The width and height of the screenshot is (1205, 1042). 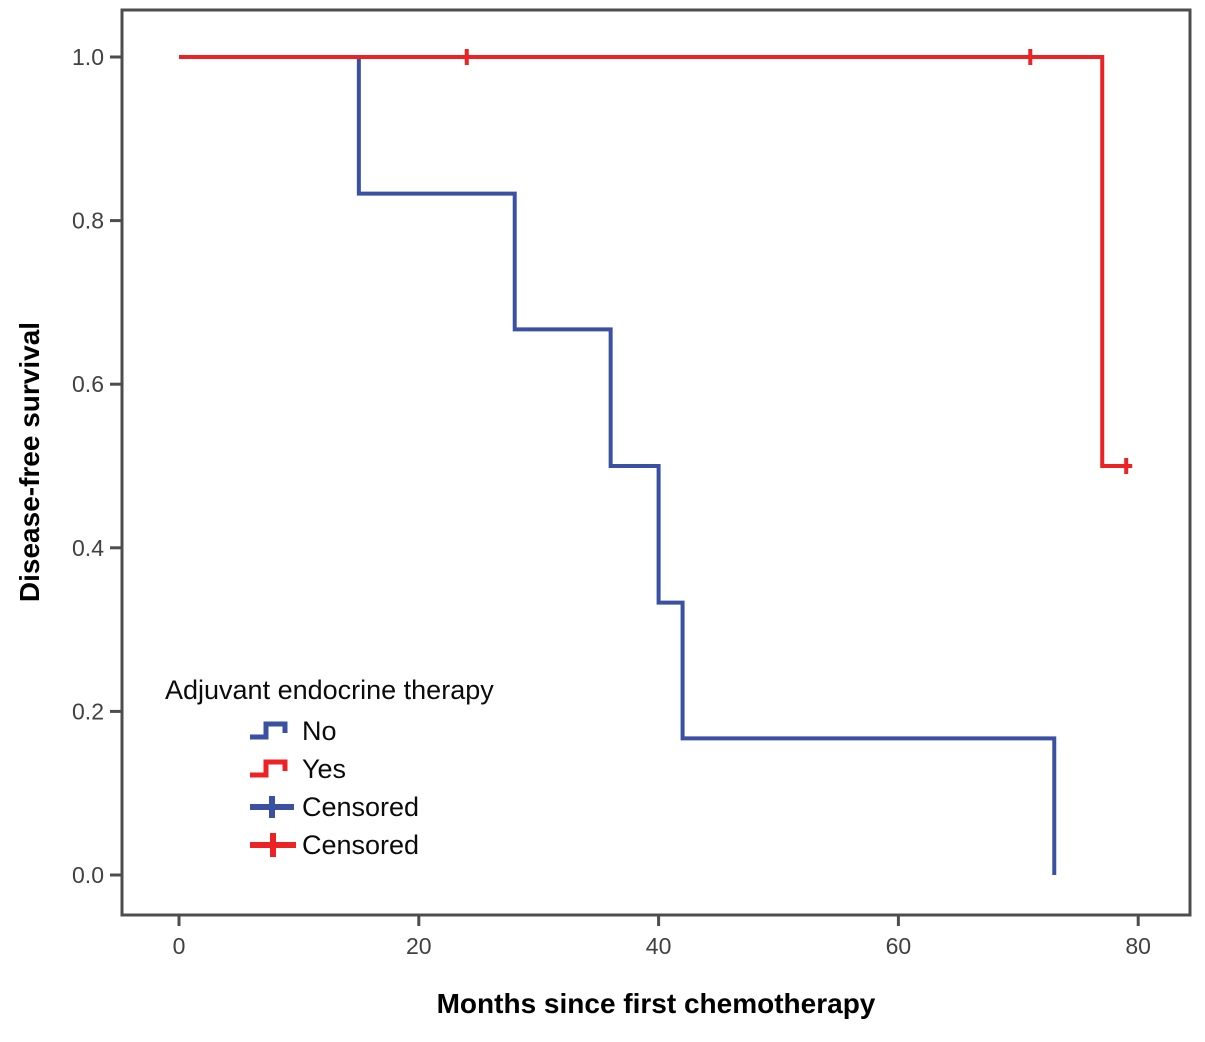 I want to click on y-tick-label: 0.8, so click(x=88, y=221).